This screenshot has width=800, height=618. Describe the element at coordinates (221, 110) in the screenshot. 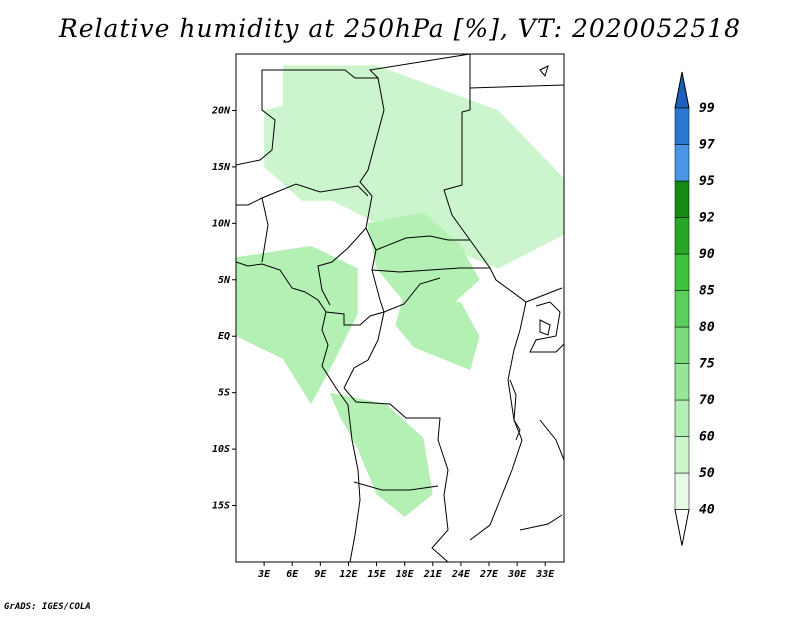

I see `lat-tick-label: 20N` at that location.